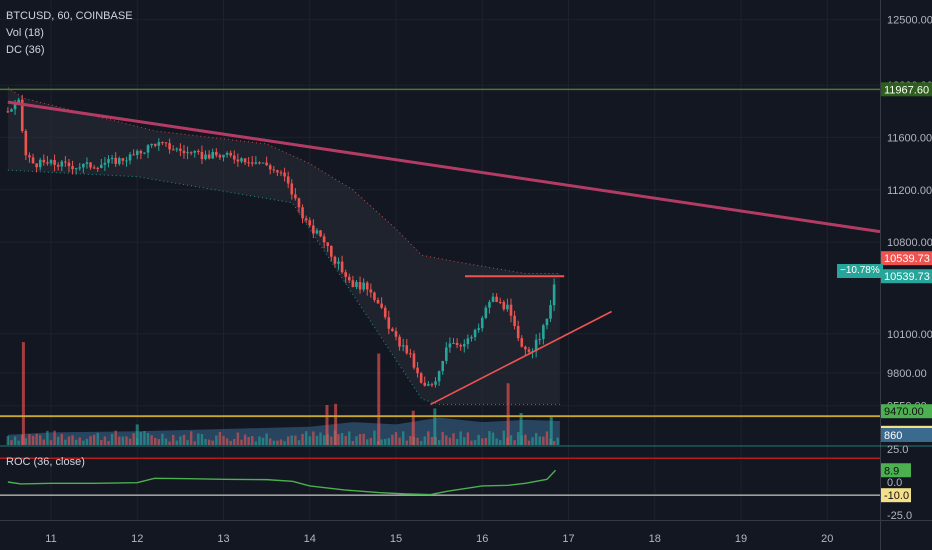 This screenshot has height=550, width=932. Describe the element at coordinates (69, 16) in the screenshot. I see `symbol-label: BTCUSD, 60, COINBASE` at that location.